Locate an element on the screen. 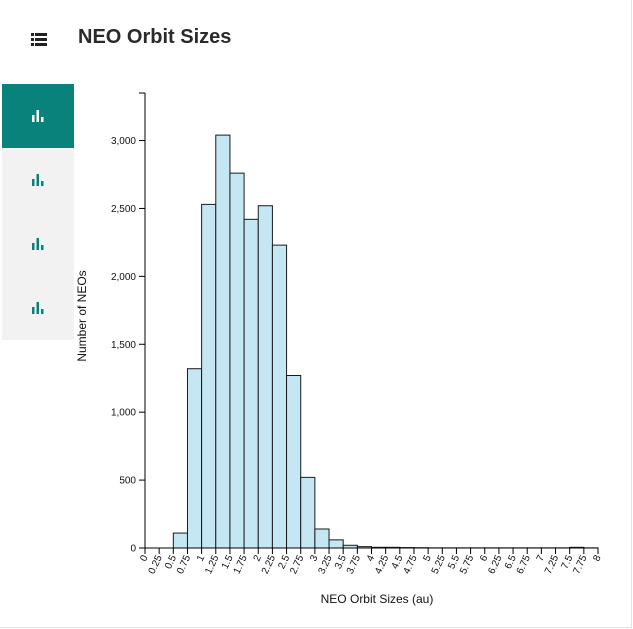  x-tick-label: 1 is located at coordinates (201, 558).